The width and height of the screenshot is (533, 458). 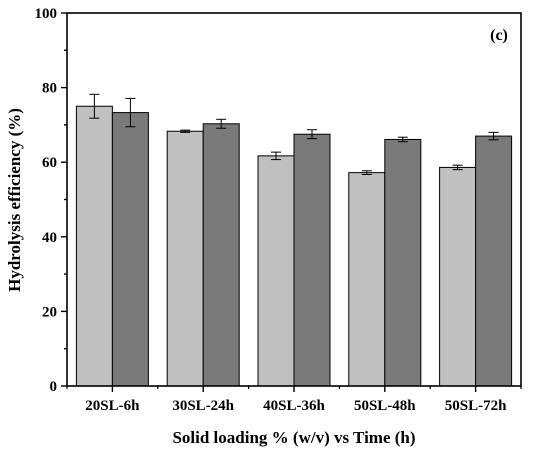 I want to click on y-tick-label: 40, so click(x=49, y=238).